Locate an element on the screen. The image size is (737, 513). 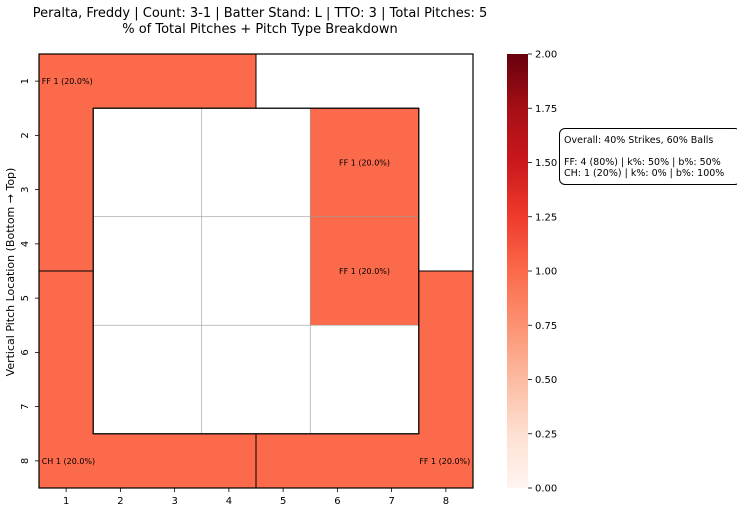
zone-cell-inner-r1c3 is located at coordinates (364, 162).